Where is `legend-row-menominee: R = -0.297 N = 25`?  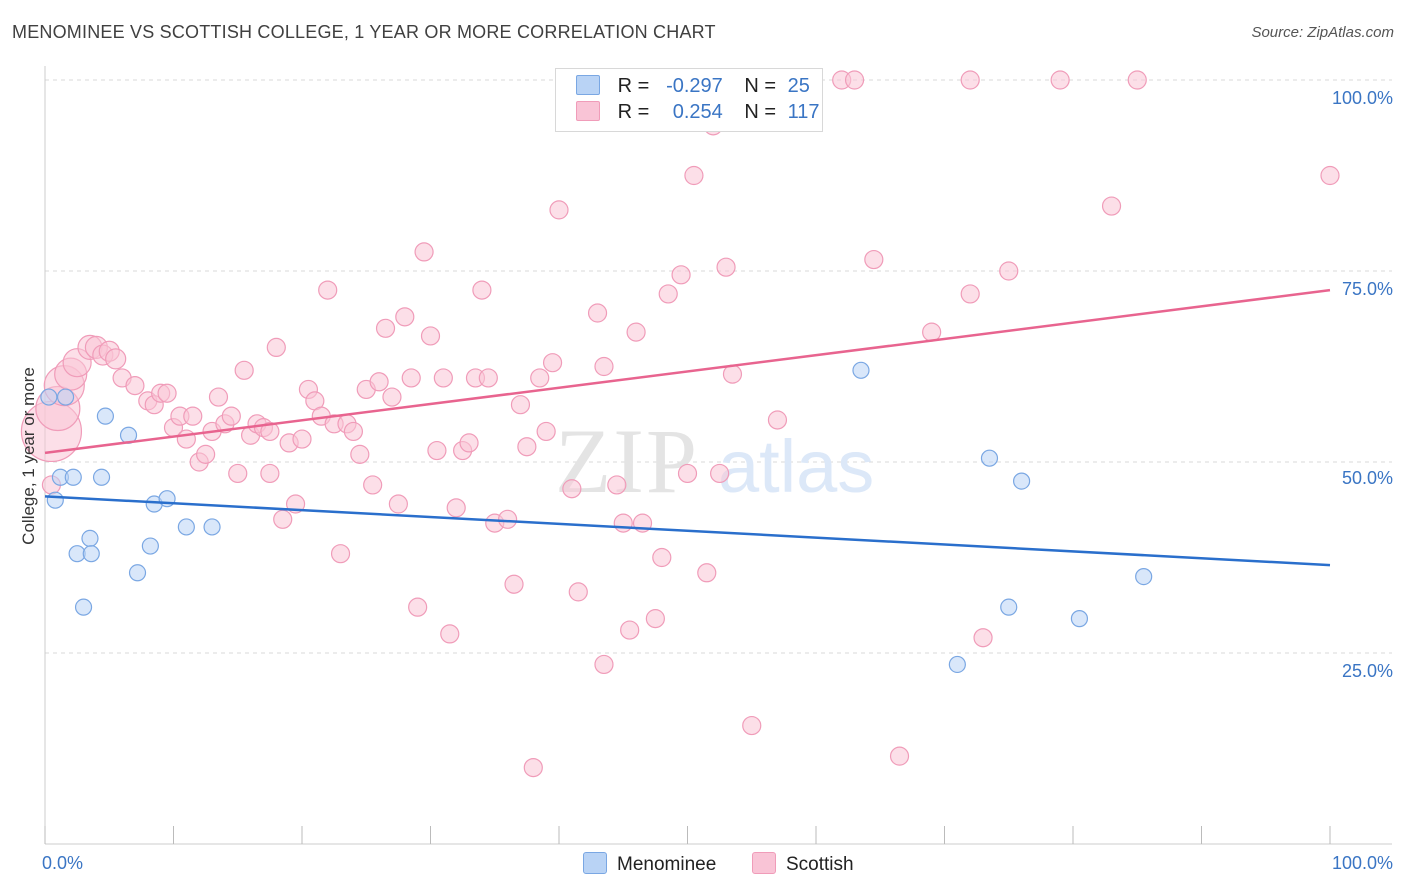 legend-row-menominee: R = -0.297 N = 25 is located at coordinates (693, 88).